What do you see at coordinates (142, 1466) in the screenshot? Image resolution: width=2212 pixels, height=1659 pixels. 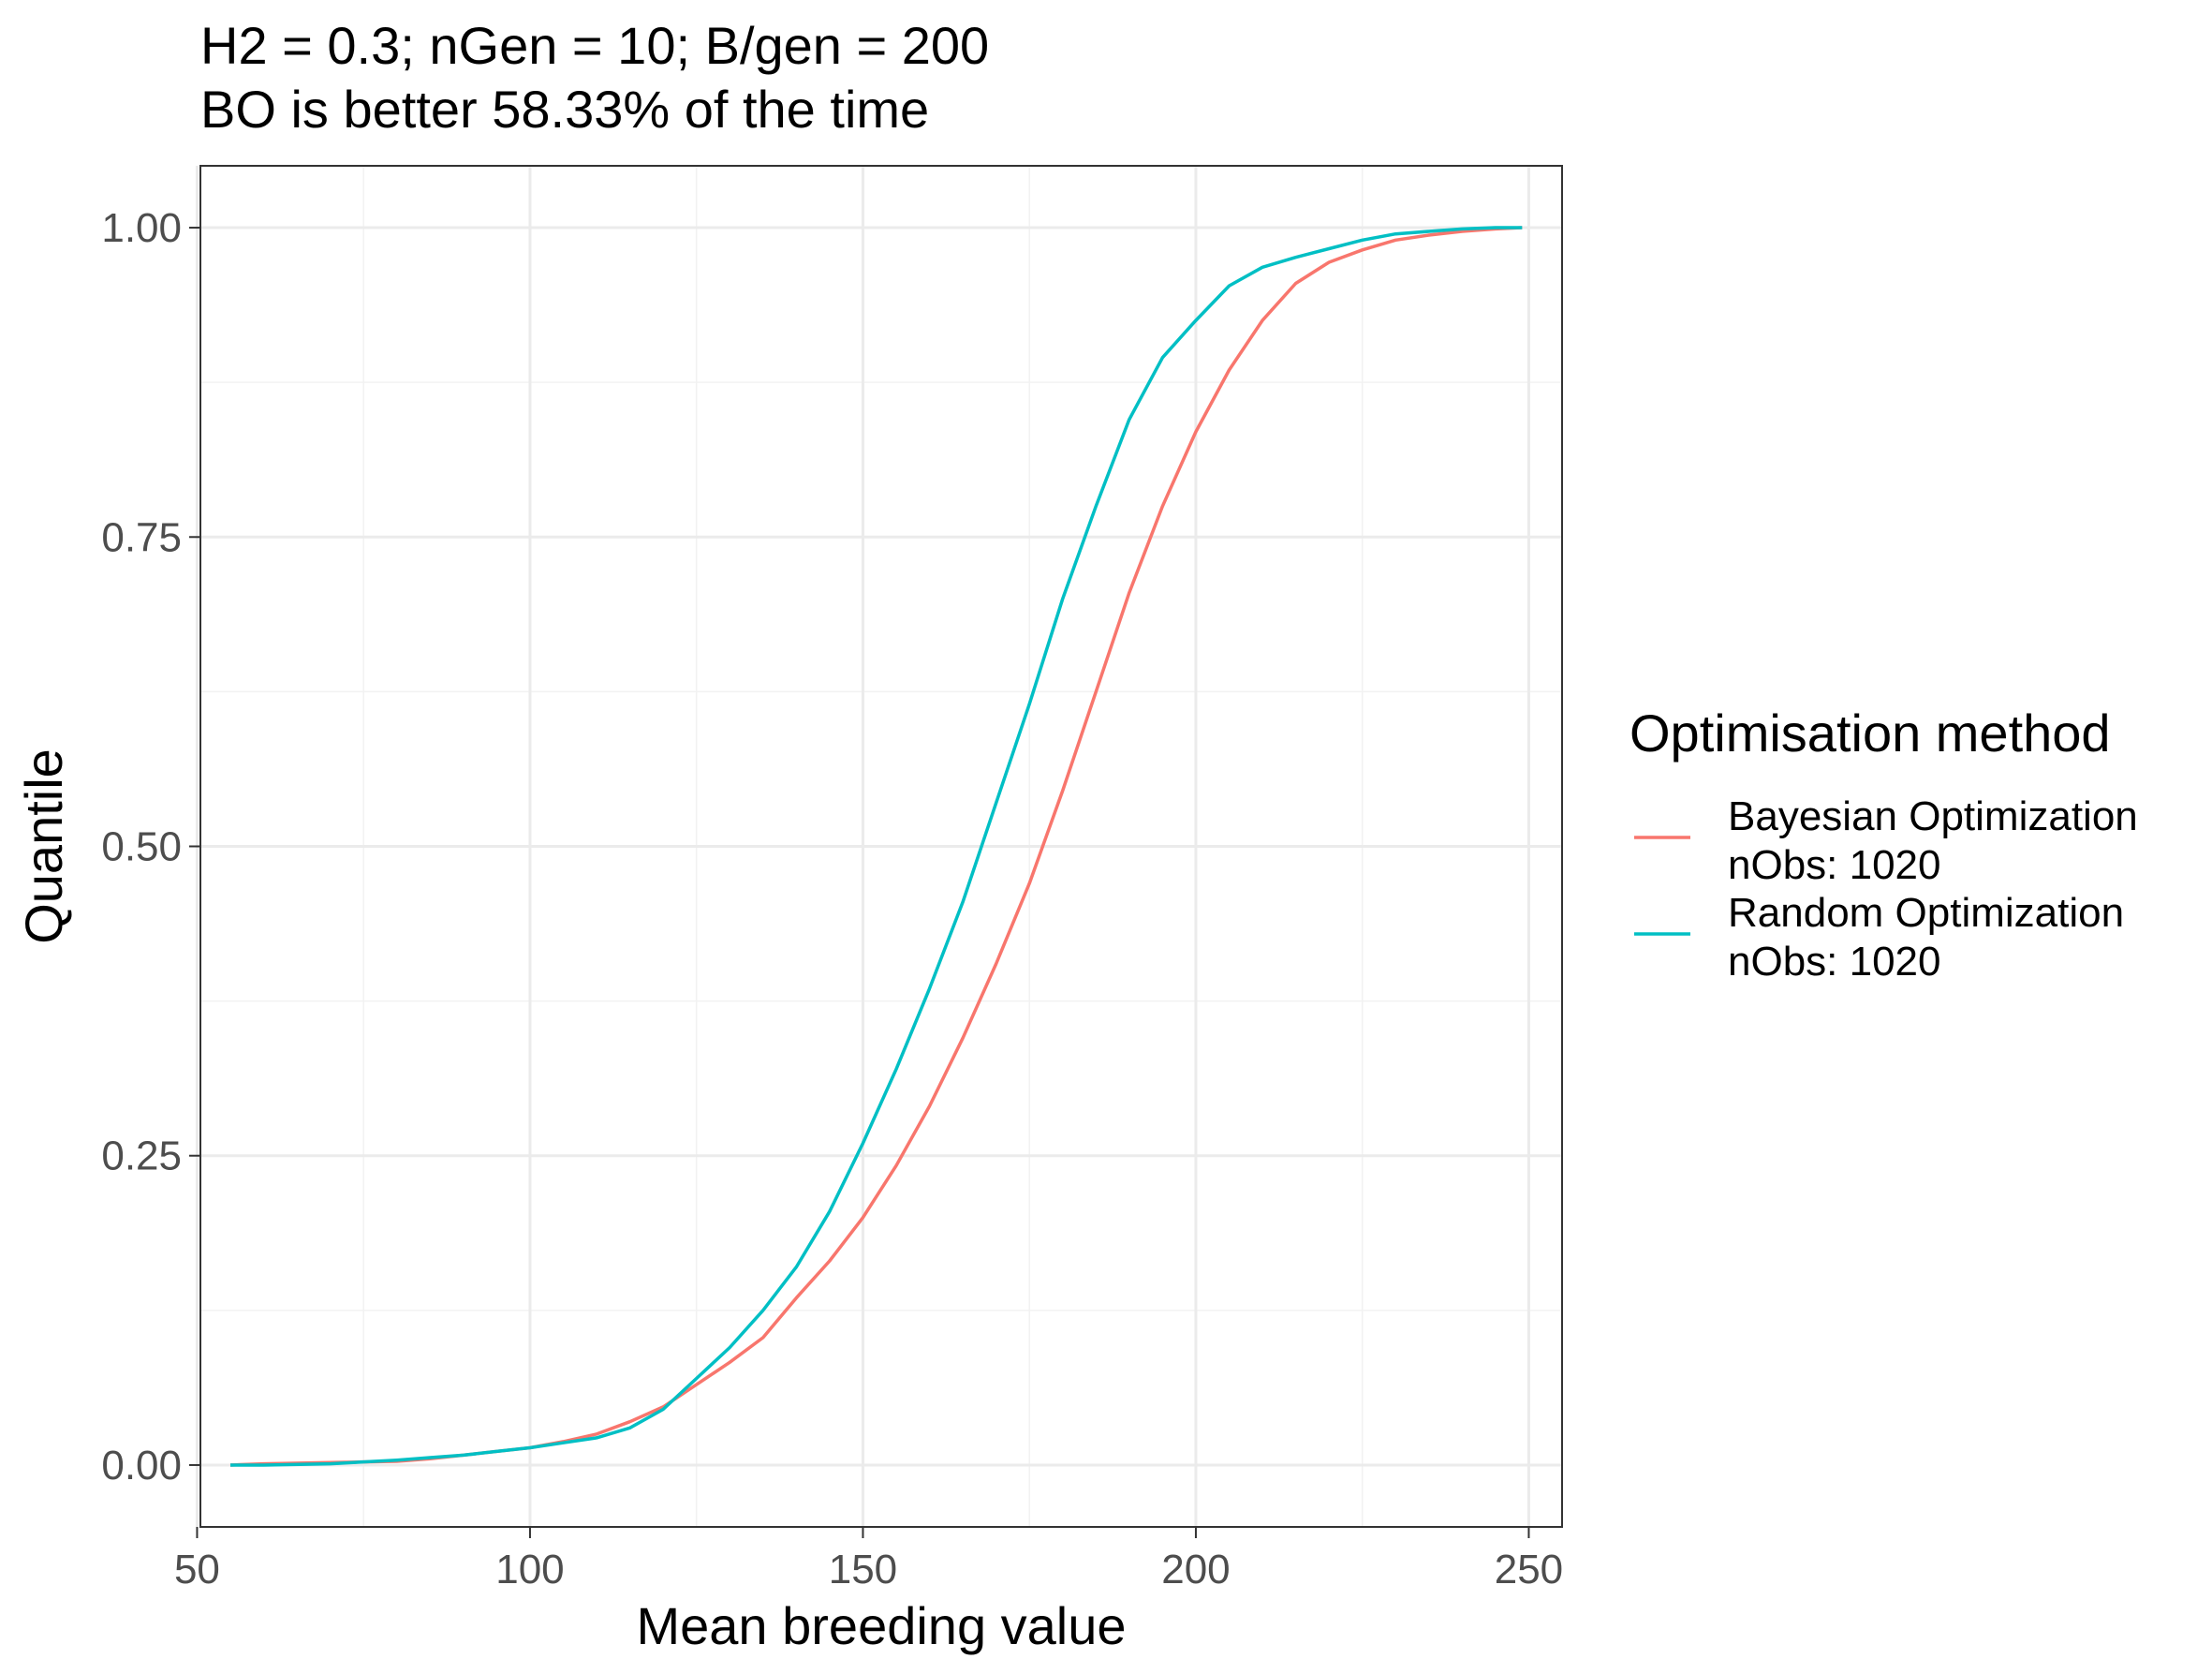 I see `y-tick-label: 0.00` at bounding box center [142, 1466].